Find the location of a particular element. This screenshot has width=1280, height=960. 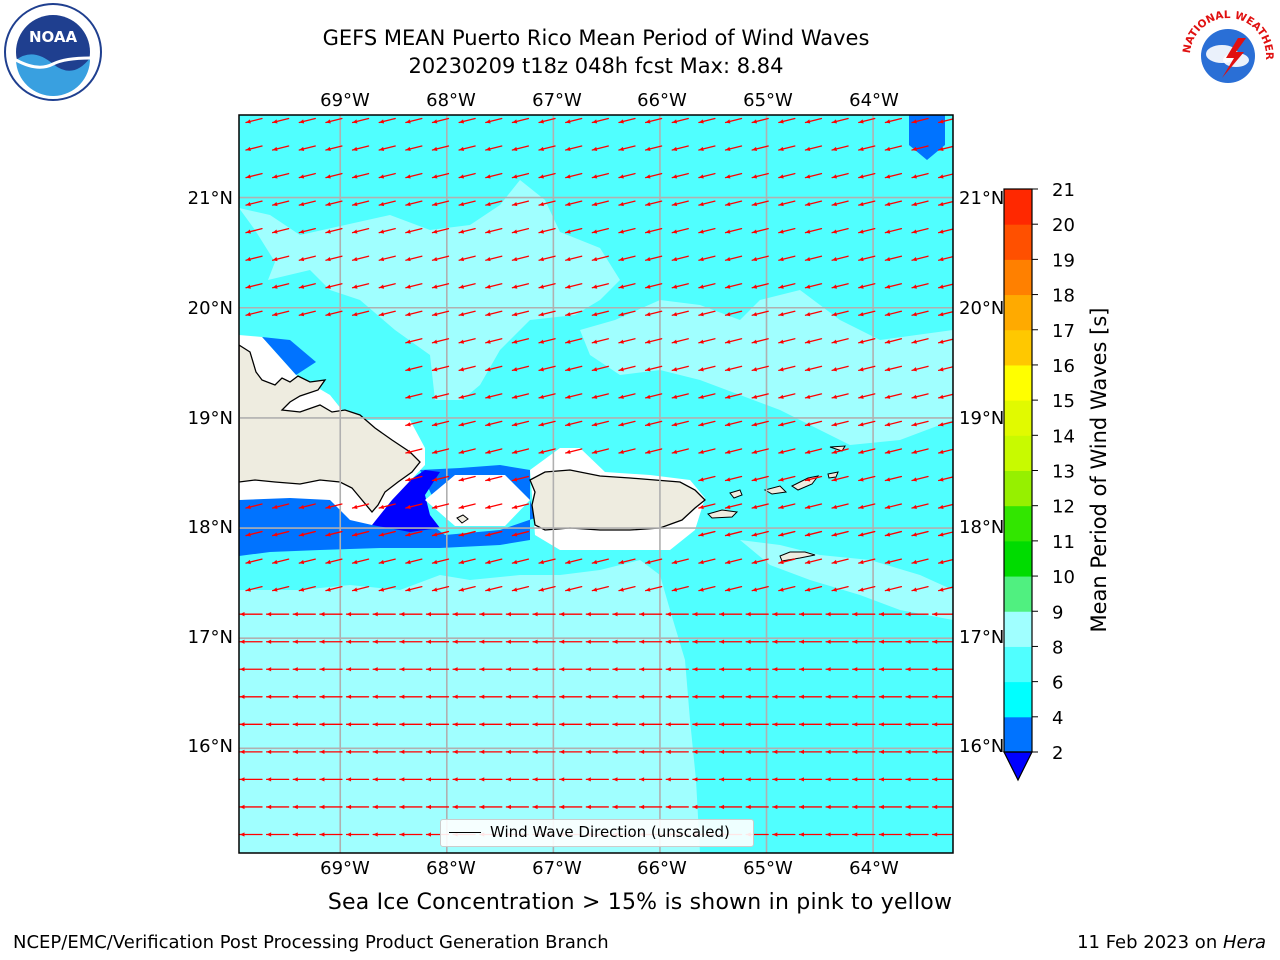

colorbar is located at coordinates (1018, 485).